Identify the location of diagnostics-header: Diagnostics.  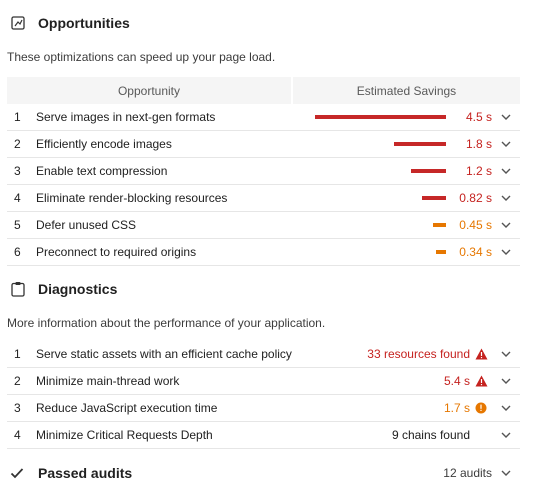
(63, 289).